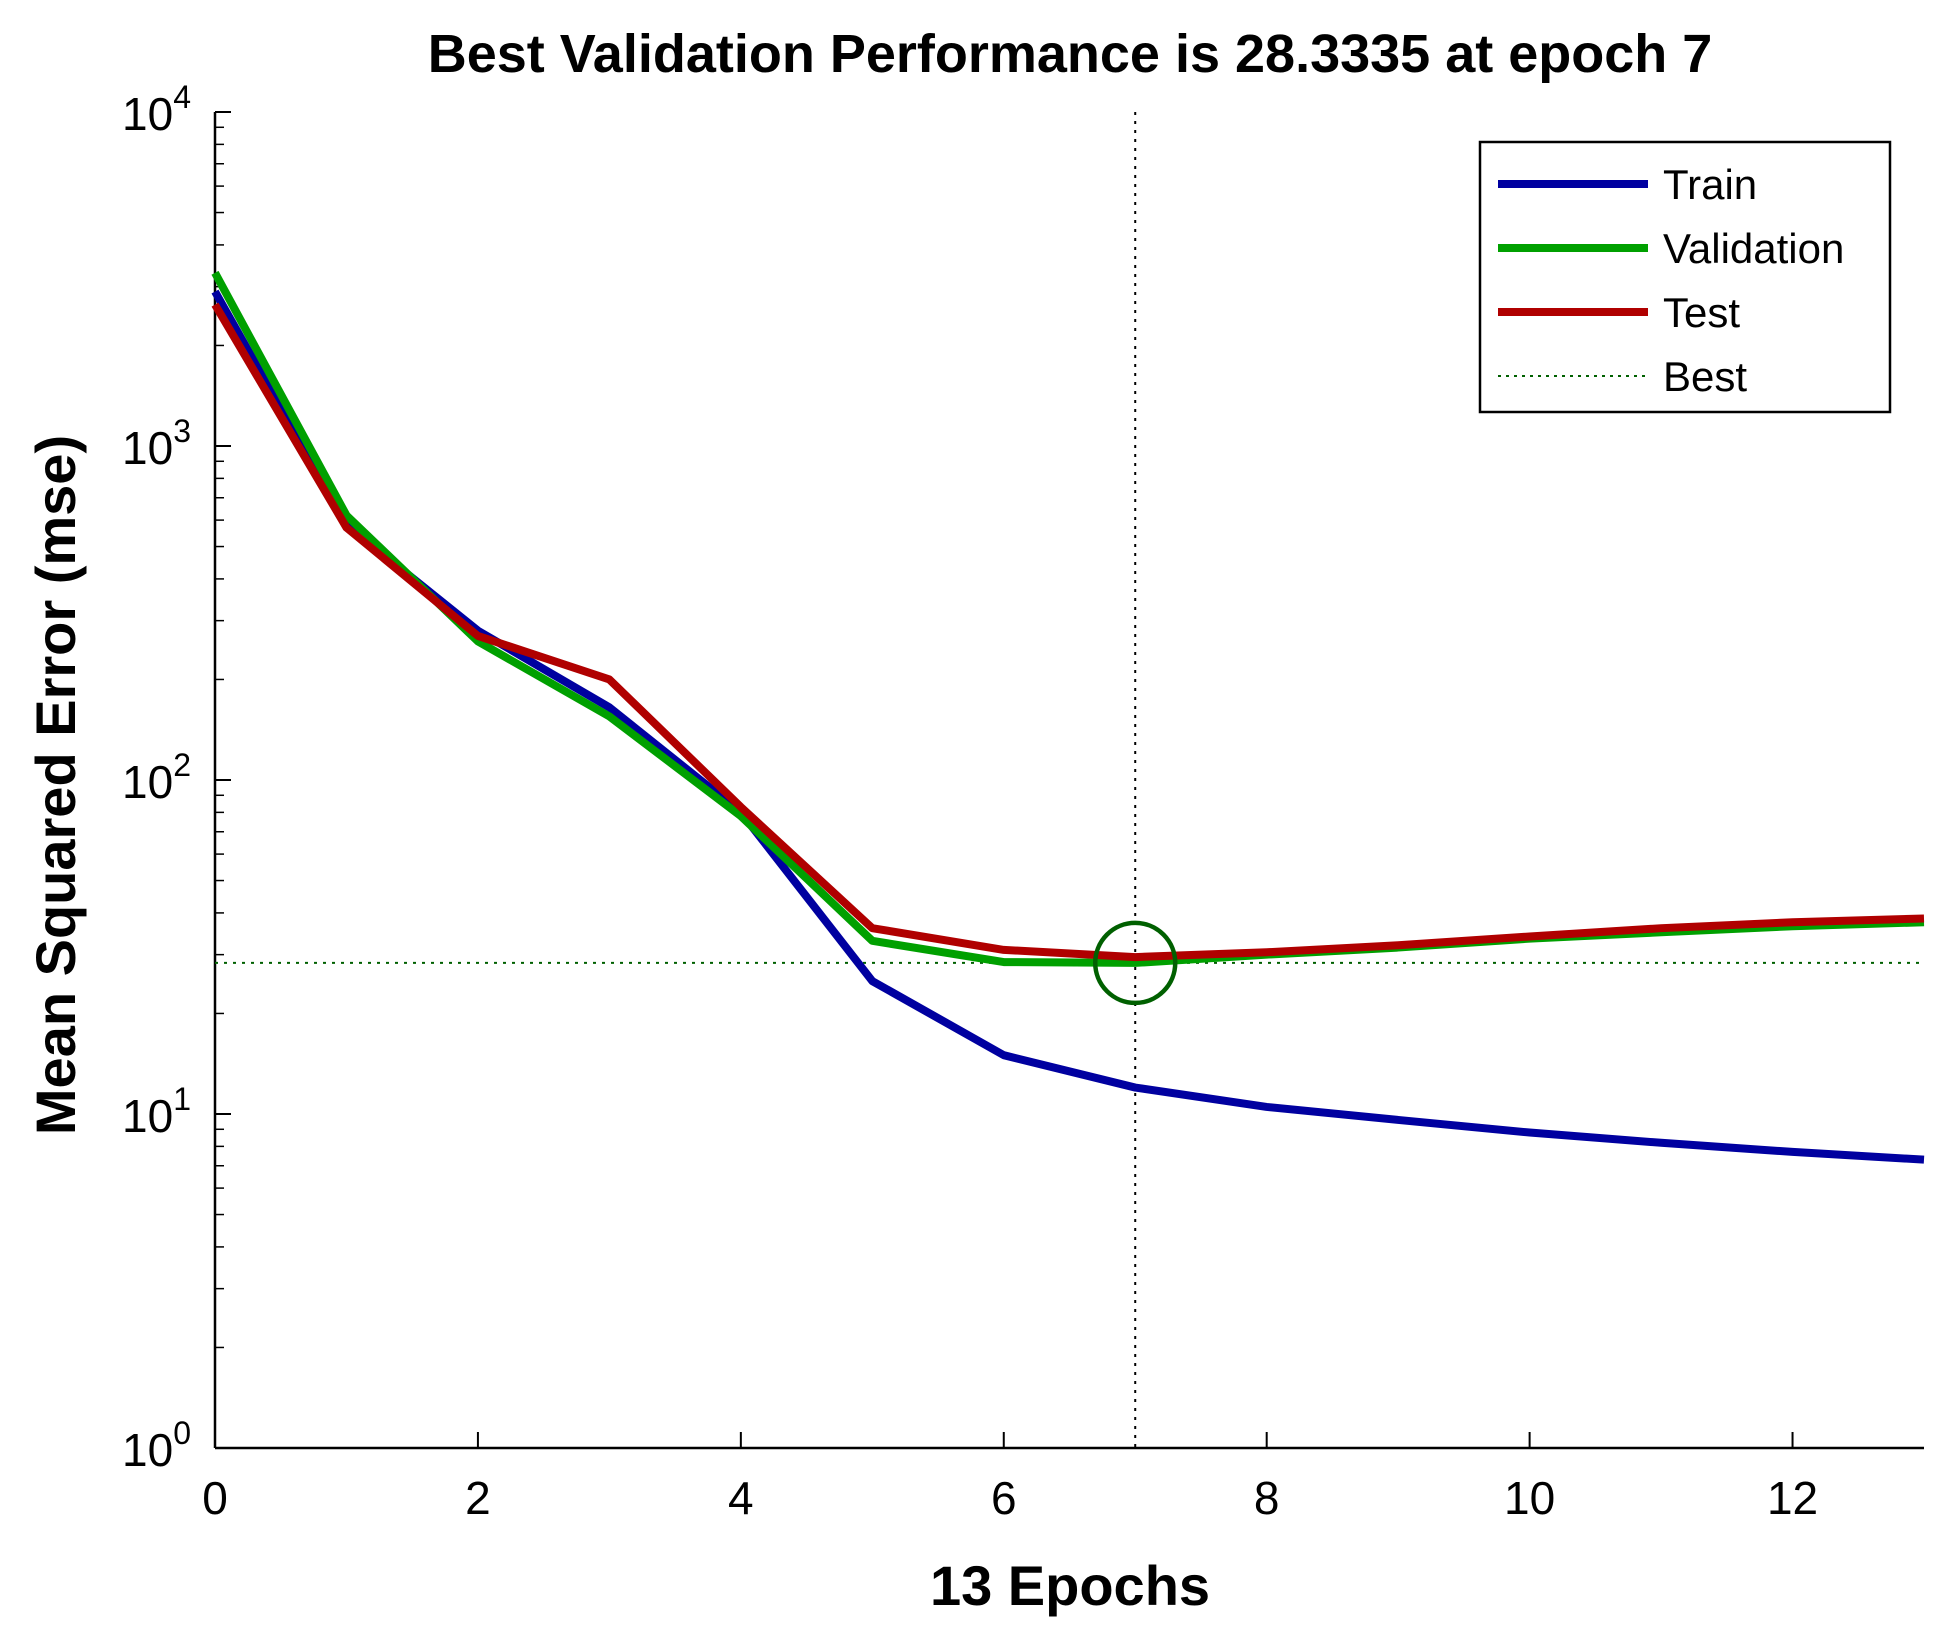 Image resolution: width=1951 pixels, height=1646 pixels. I want to click on x-tick-label: 8, so click(1267, 1498).